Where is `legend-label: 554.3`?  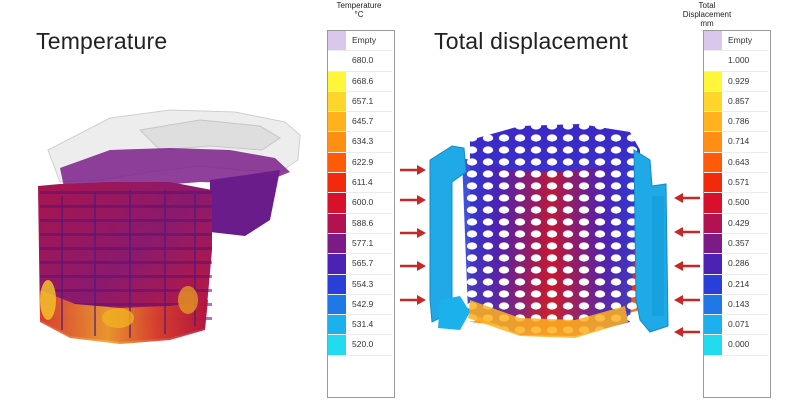 legend-label: 554.3 is located at coordinates (363, 283).